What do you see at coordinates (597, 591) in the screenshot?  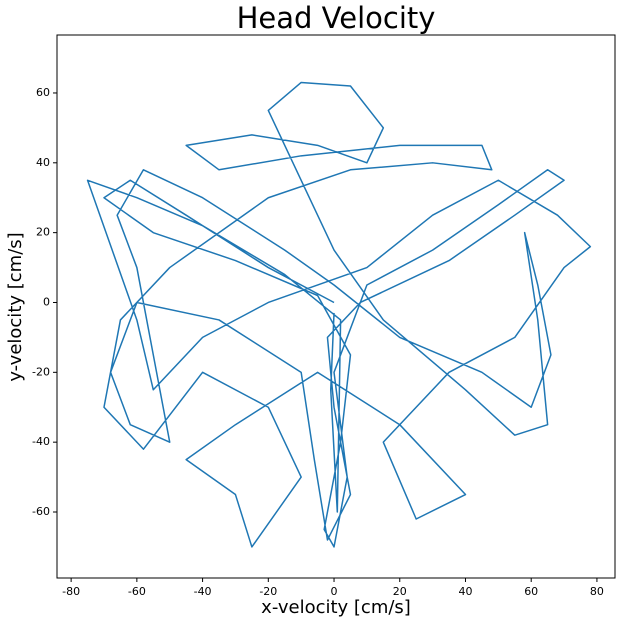 I see `x-tick-label: 80` at bounding box center [597, 591].